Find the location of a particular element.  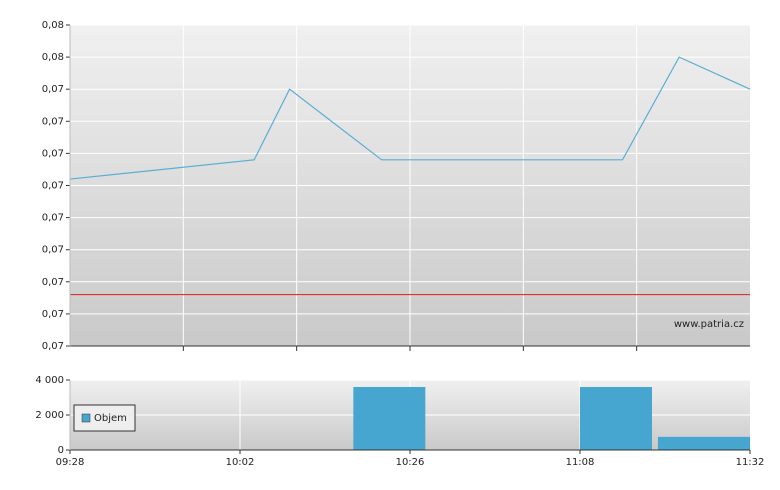

x-tick-label: 11:32 is located at coordinates (750, 462).